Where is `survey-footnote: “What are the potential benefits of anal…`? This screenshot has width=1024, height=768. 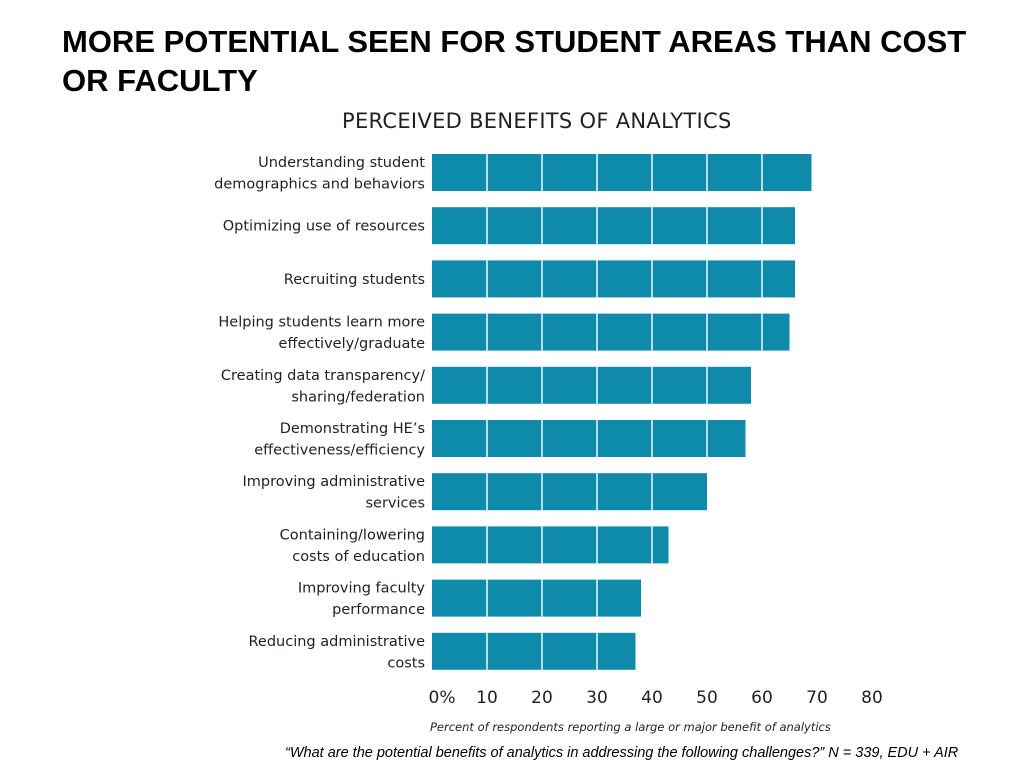
survey-footnote: “What are the potential benefits of anal… is located at coordinates (622, 753).